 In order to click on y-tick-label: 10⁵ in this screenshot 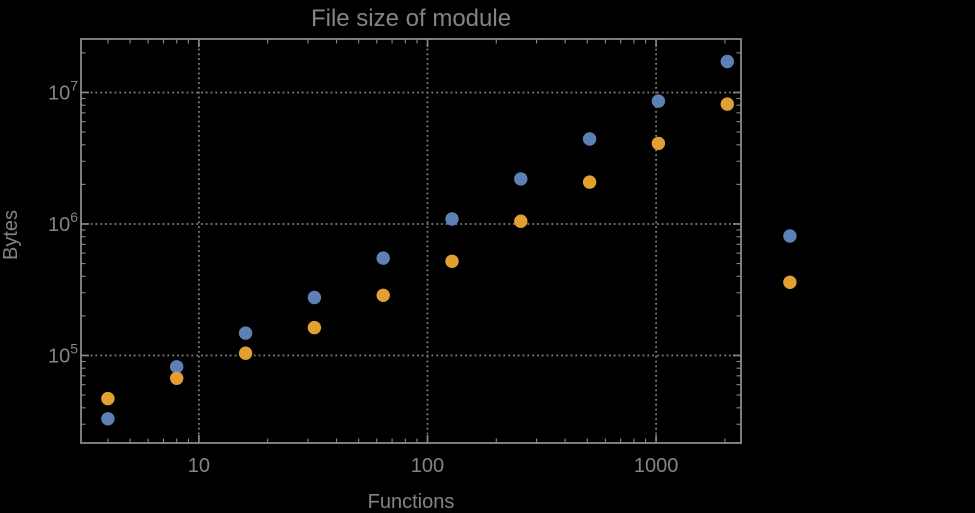, I will do `click(63, 353)`.